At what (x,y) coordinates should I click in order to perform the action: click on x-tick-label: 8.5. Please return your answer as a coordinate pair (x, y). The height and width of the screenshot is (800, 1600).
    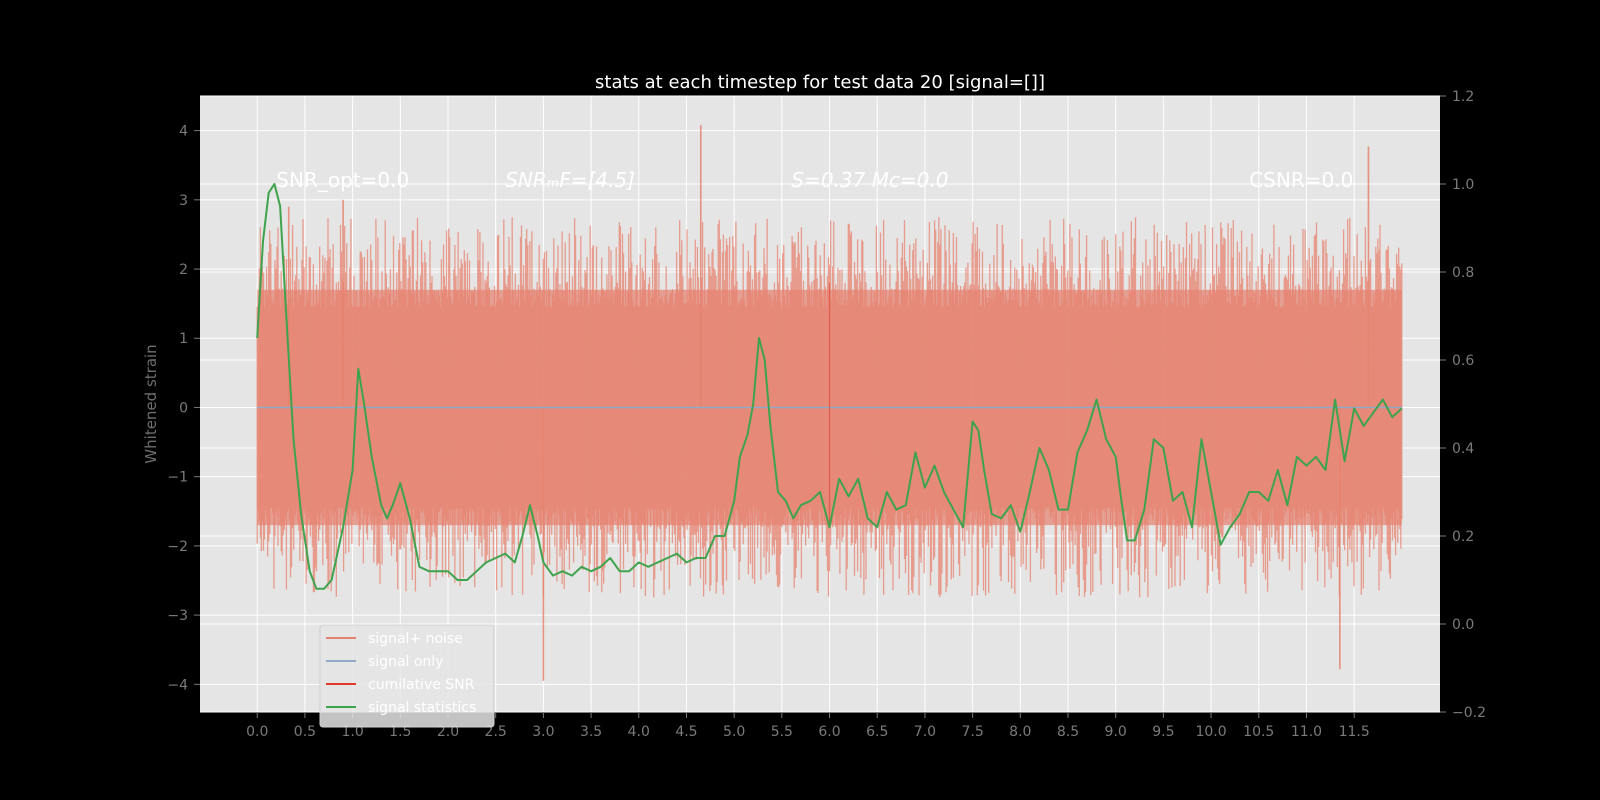
    Looking at the image, I should click on (1068, 732).